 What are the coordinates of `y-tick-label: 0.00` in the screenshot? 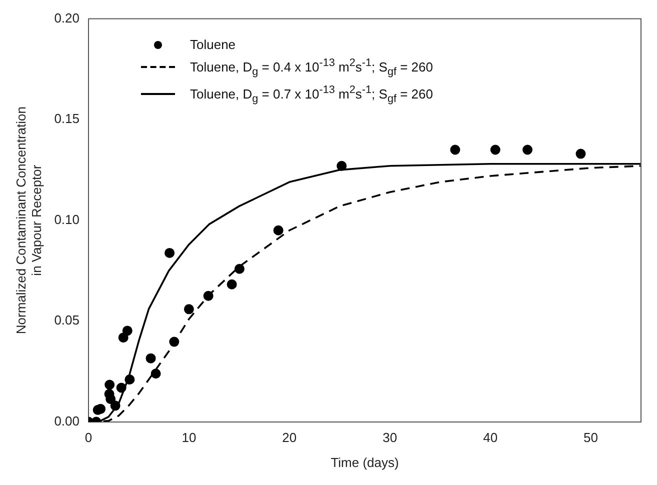 It's located at (67, 420).